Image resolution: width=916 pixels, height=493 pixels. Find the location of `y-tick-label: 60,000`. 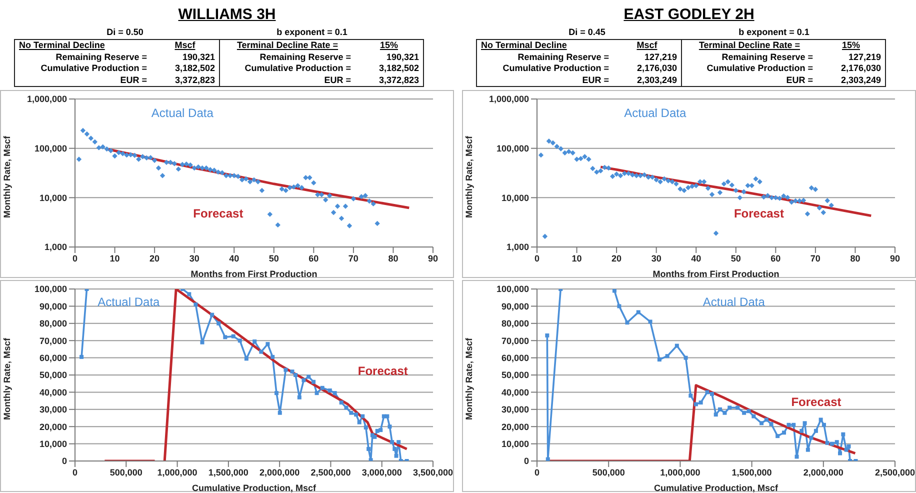

y-tick-label: 60,000 is located at coordinates (53, 357).